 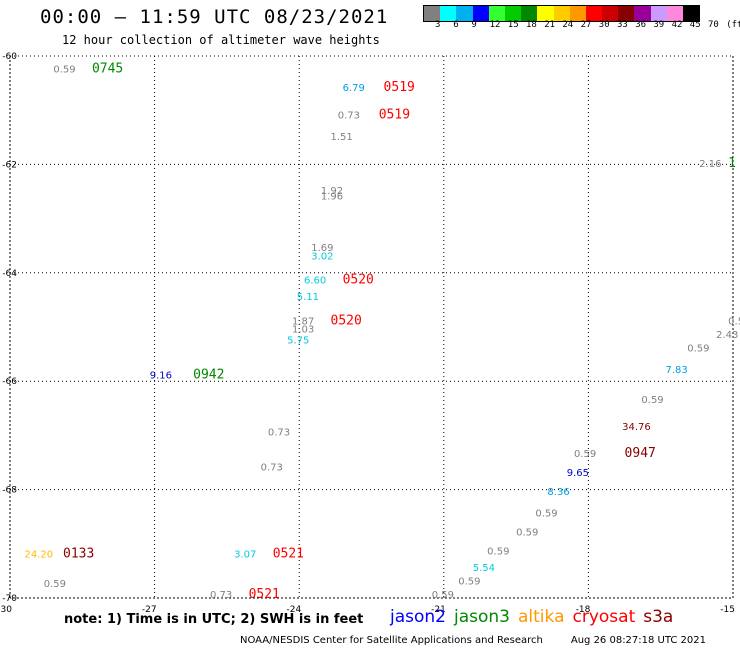 I want to click on lon-tick-label: -18, so click(x=583, y=610).